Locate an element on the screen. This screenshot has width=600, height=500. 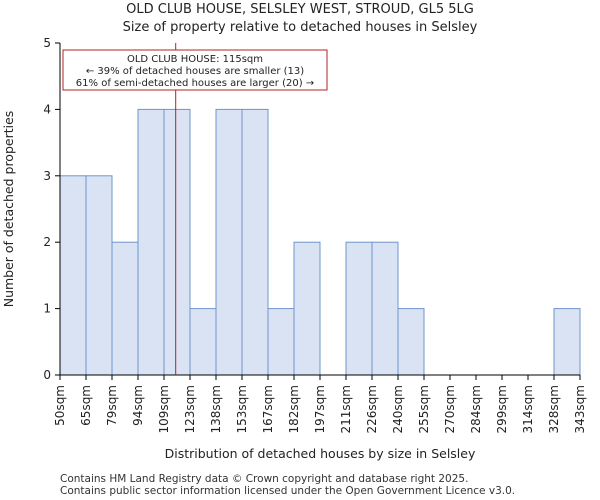
annotation-title: OLD CLUB HOUSE: 115sqm is located at coordinates (195, 59).